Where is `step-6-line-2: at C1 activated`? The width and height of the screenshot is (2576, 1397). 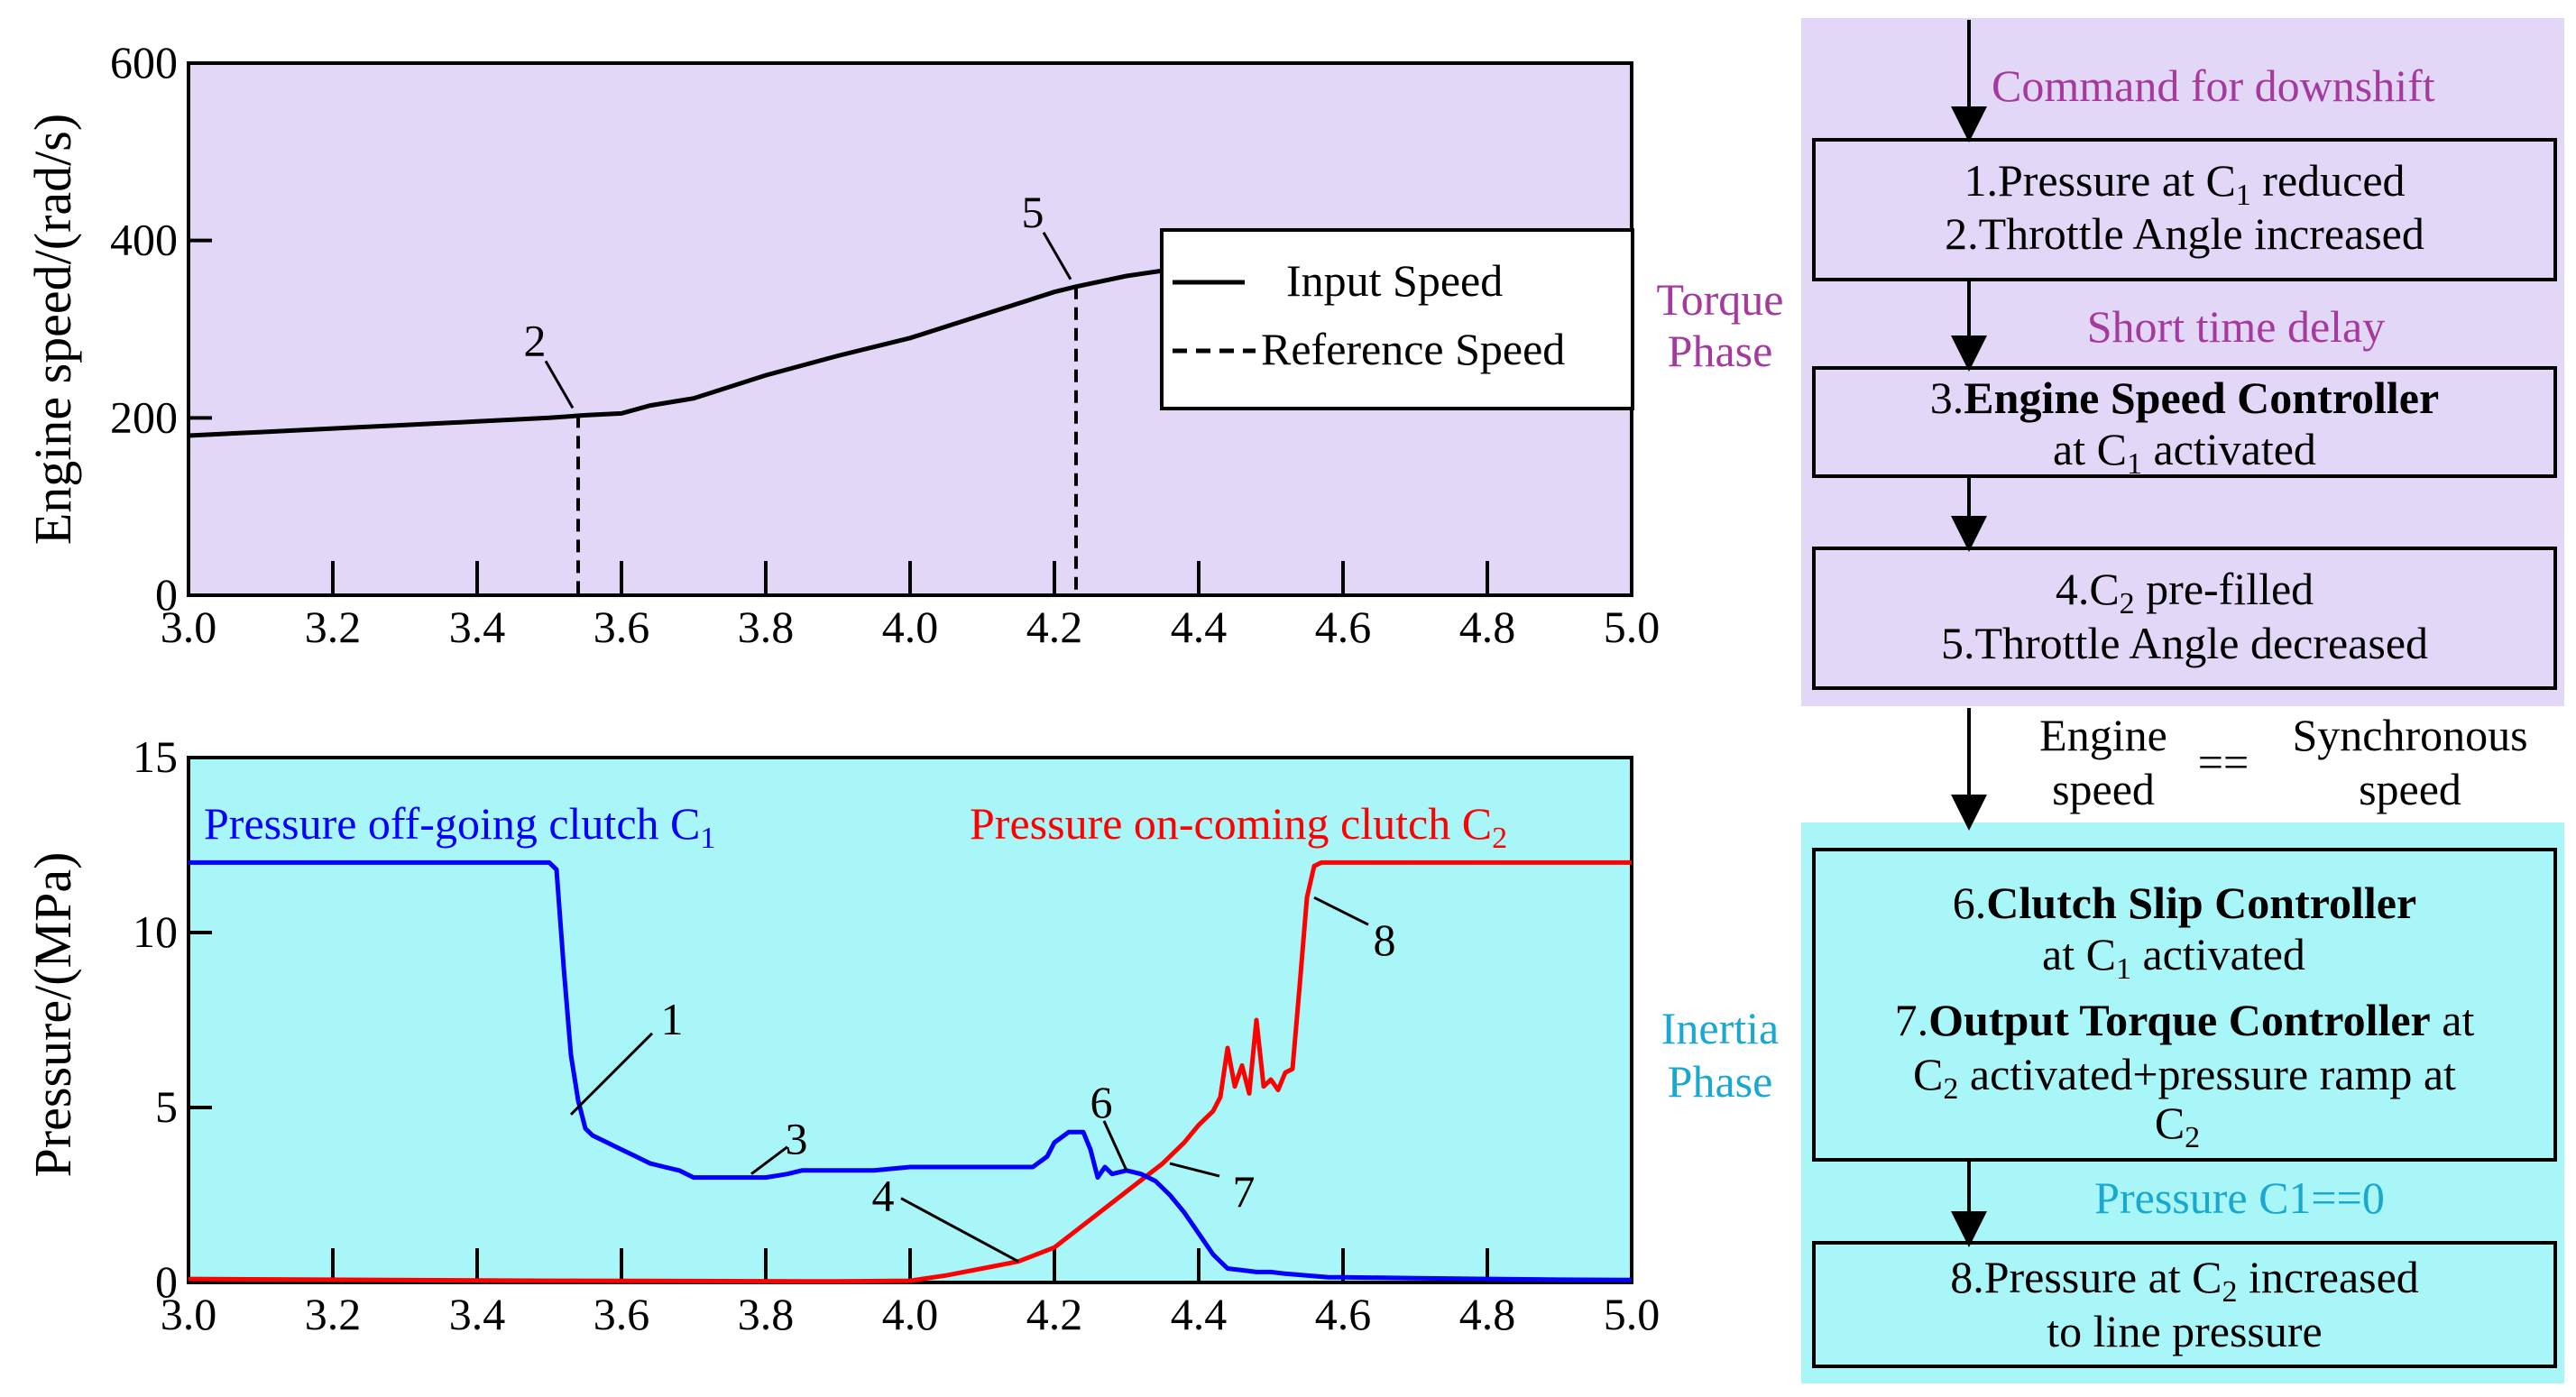
step-6-line-2: at C1 activated is located at coordinates (2173, 957).